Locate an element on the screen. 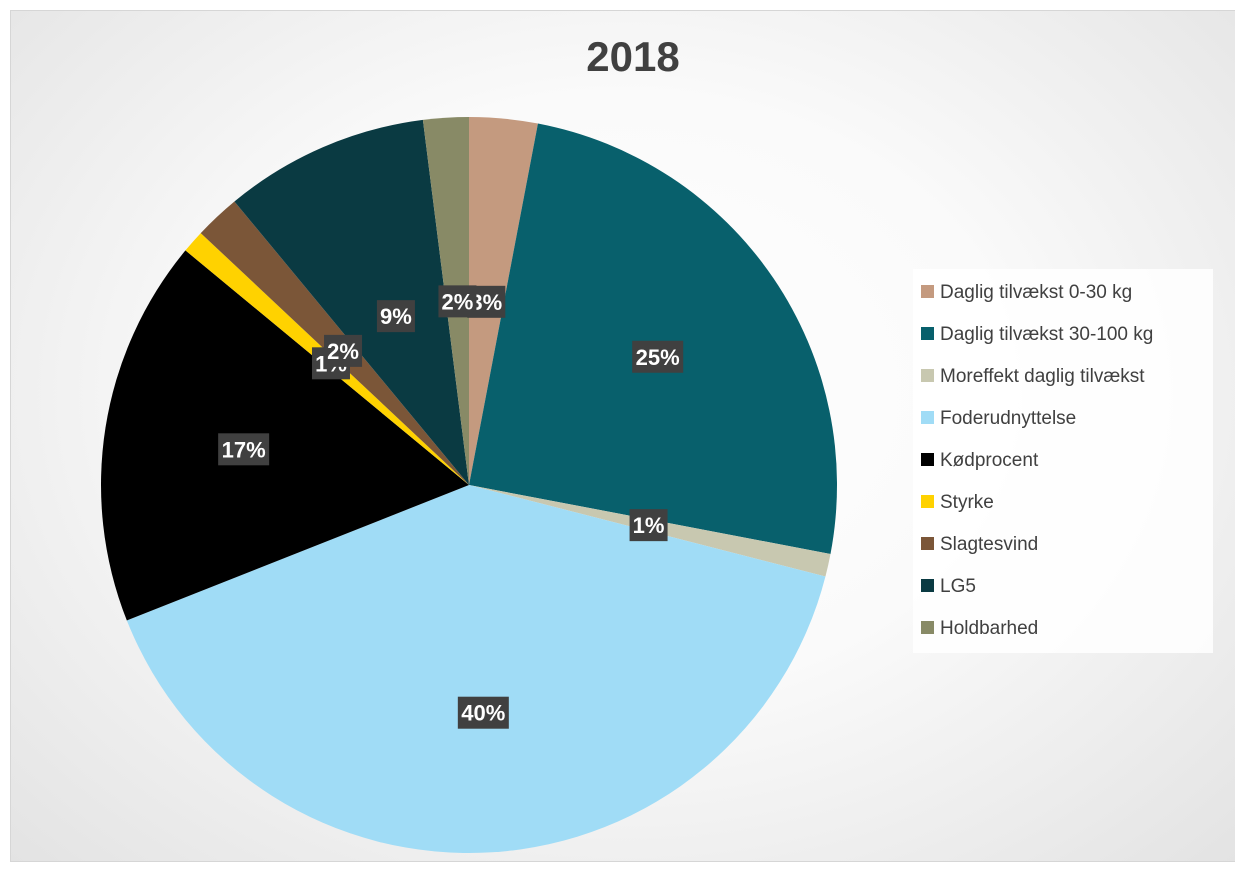 The image size is (1235, 876). pie-slice-kødprocent is located at coordinates (285, 435).